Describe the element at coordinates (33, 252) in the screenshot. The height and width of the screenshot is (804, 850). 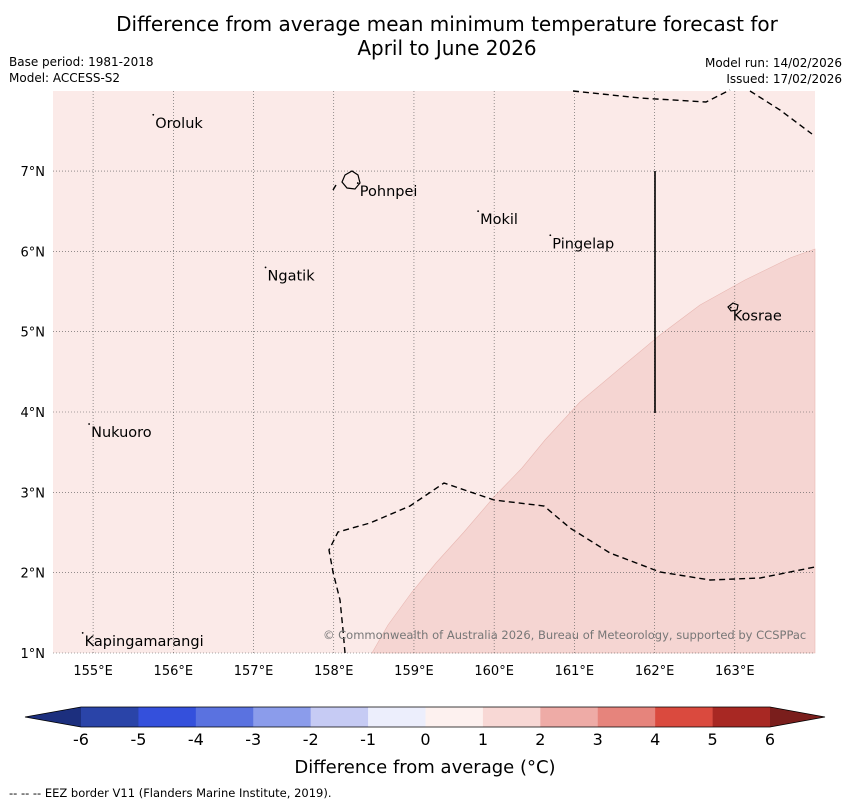
I see `lat-tick-label: 6°N` at that location.